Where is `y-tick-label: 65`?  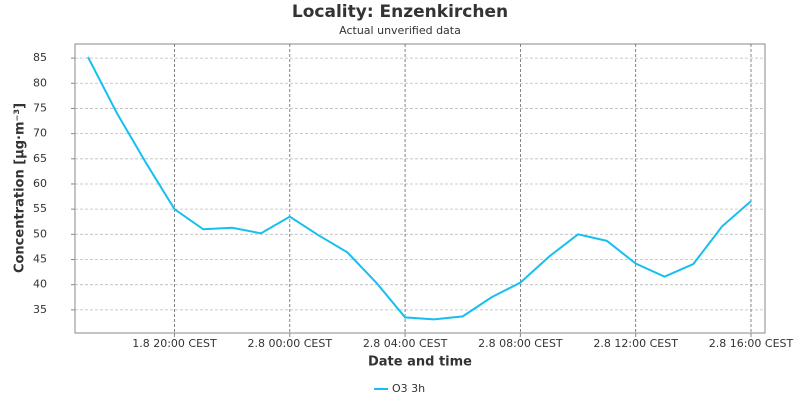
y-tick-label: 65 is located at coordinates (40, 158).